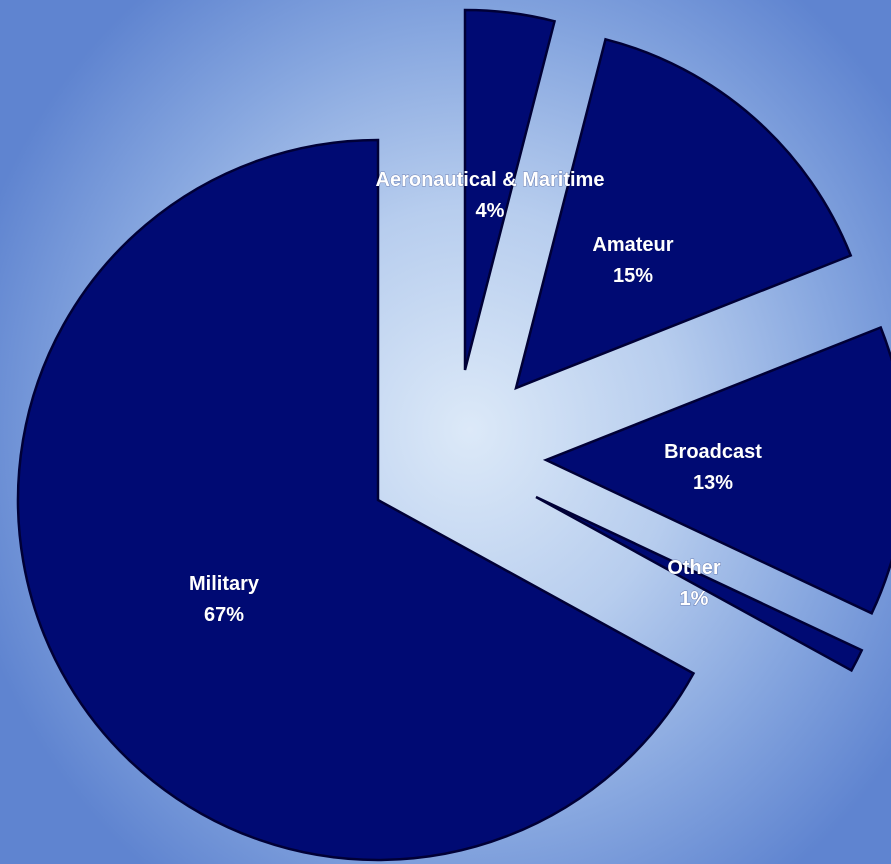 This screenshot has height=864, width=891. Describe the element at coordinates (224, 615) in the screenshot. I see `slice-label-percent: 67%` at that location.